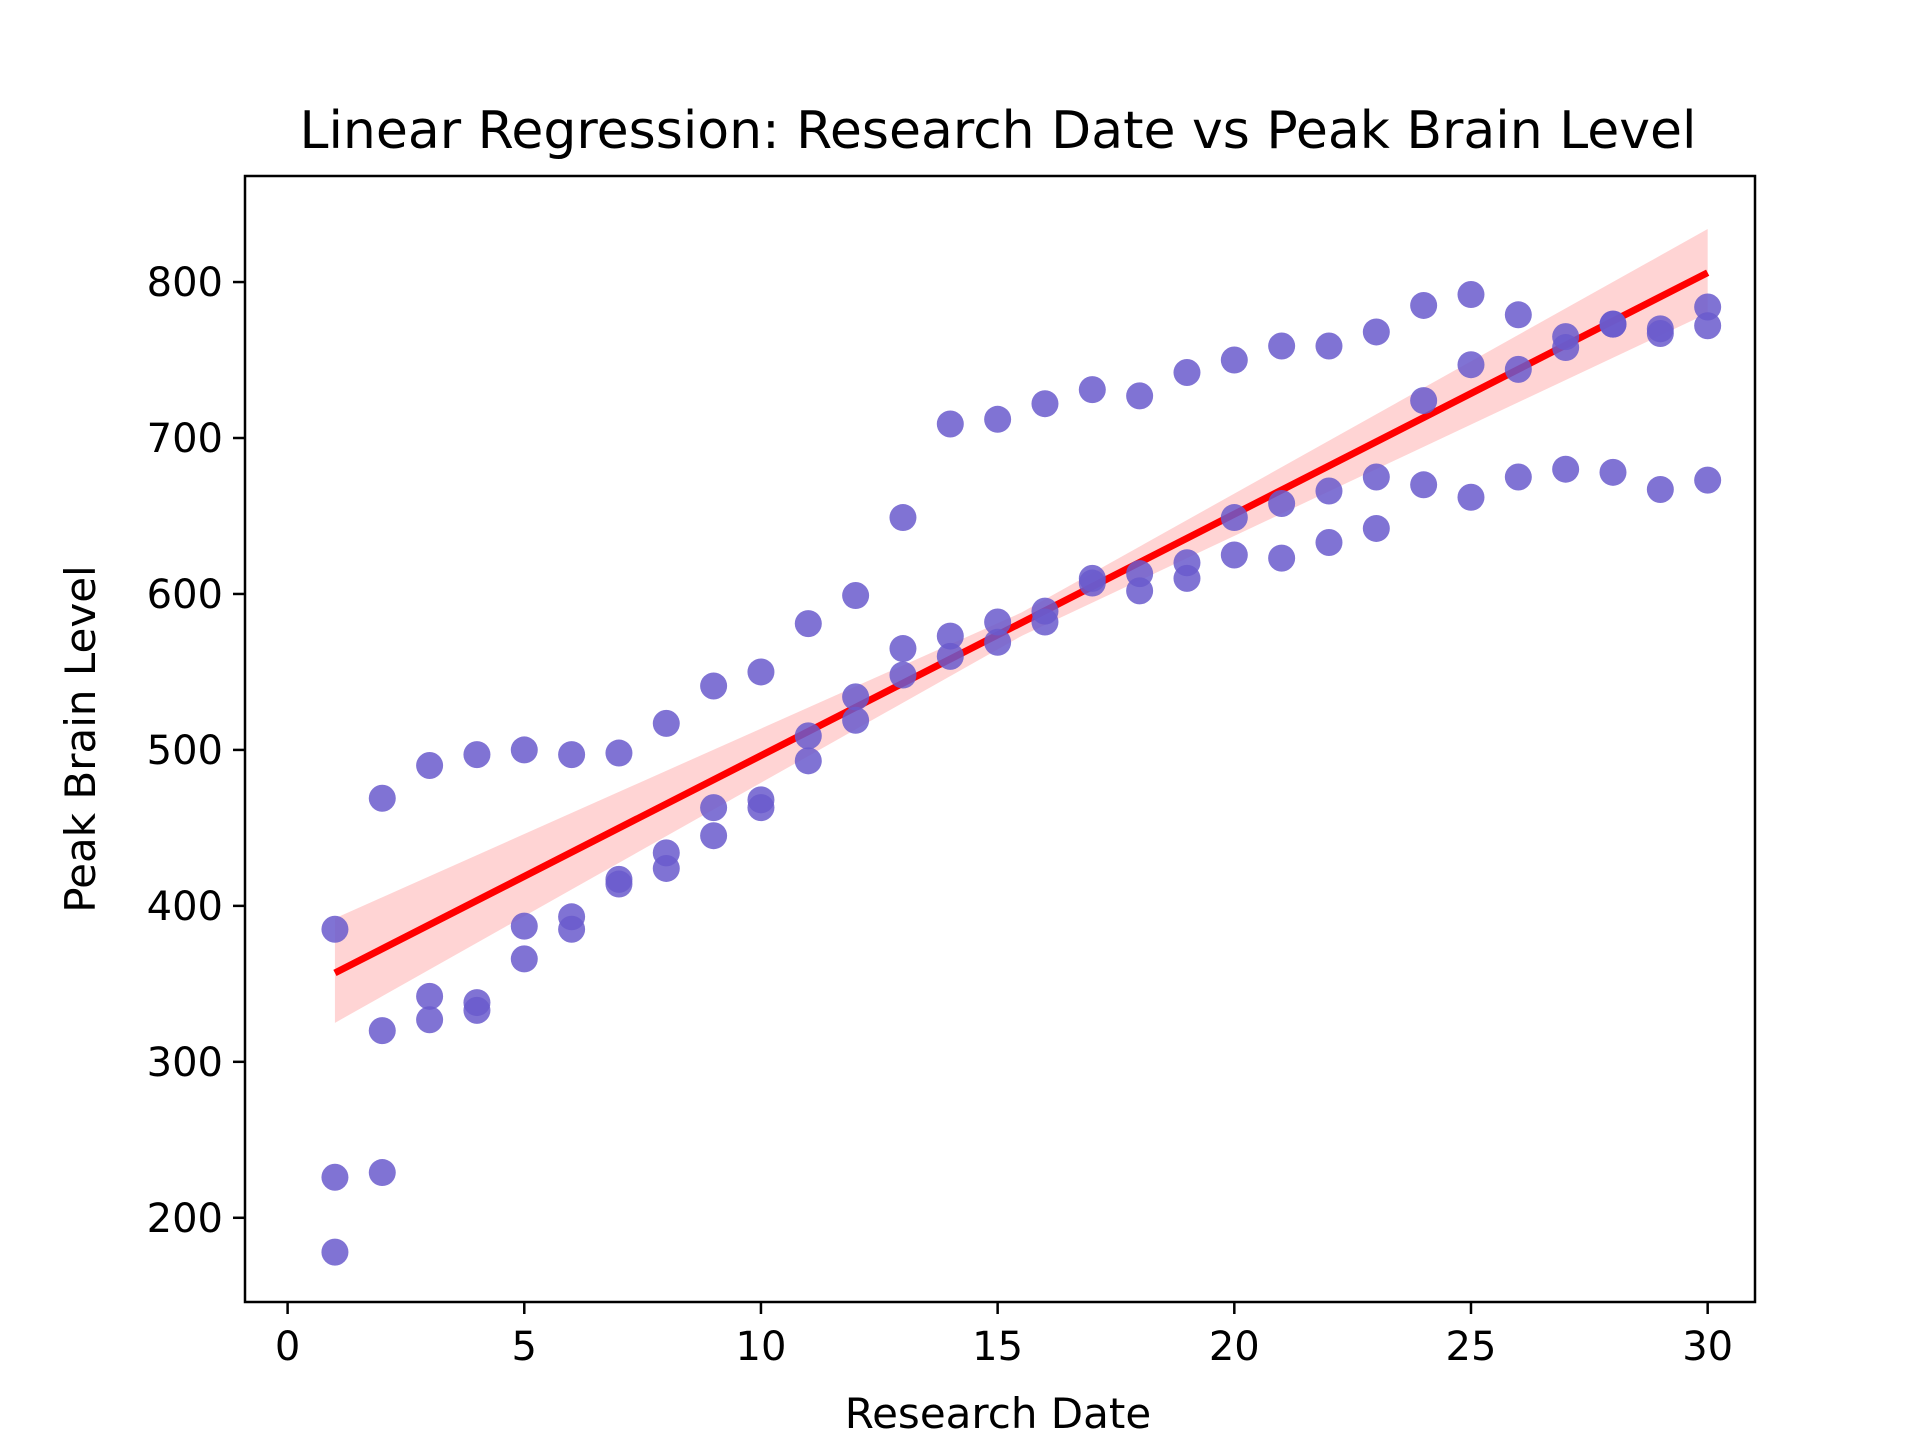  I want to click on y-axis-ticks: 200 300 400 500 600 700 800, so click(196, 751).